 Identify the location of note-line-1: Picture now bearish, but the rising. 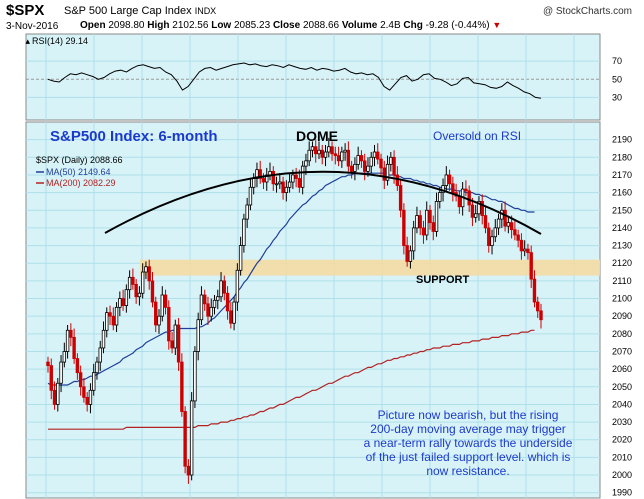
(468, 415).